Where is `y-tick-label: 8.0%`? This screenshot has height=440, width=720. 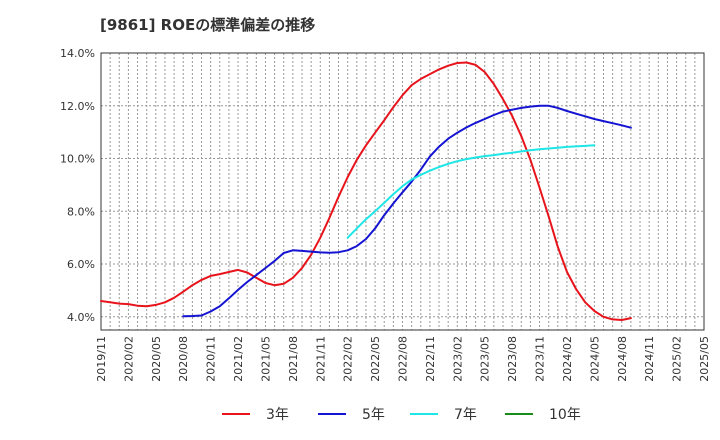 y-tick-label: 8.0% is located at coordinates (81, 211).